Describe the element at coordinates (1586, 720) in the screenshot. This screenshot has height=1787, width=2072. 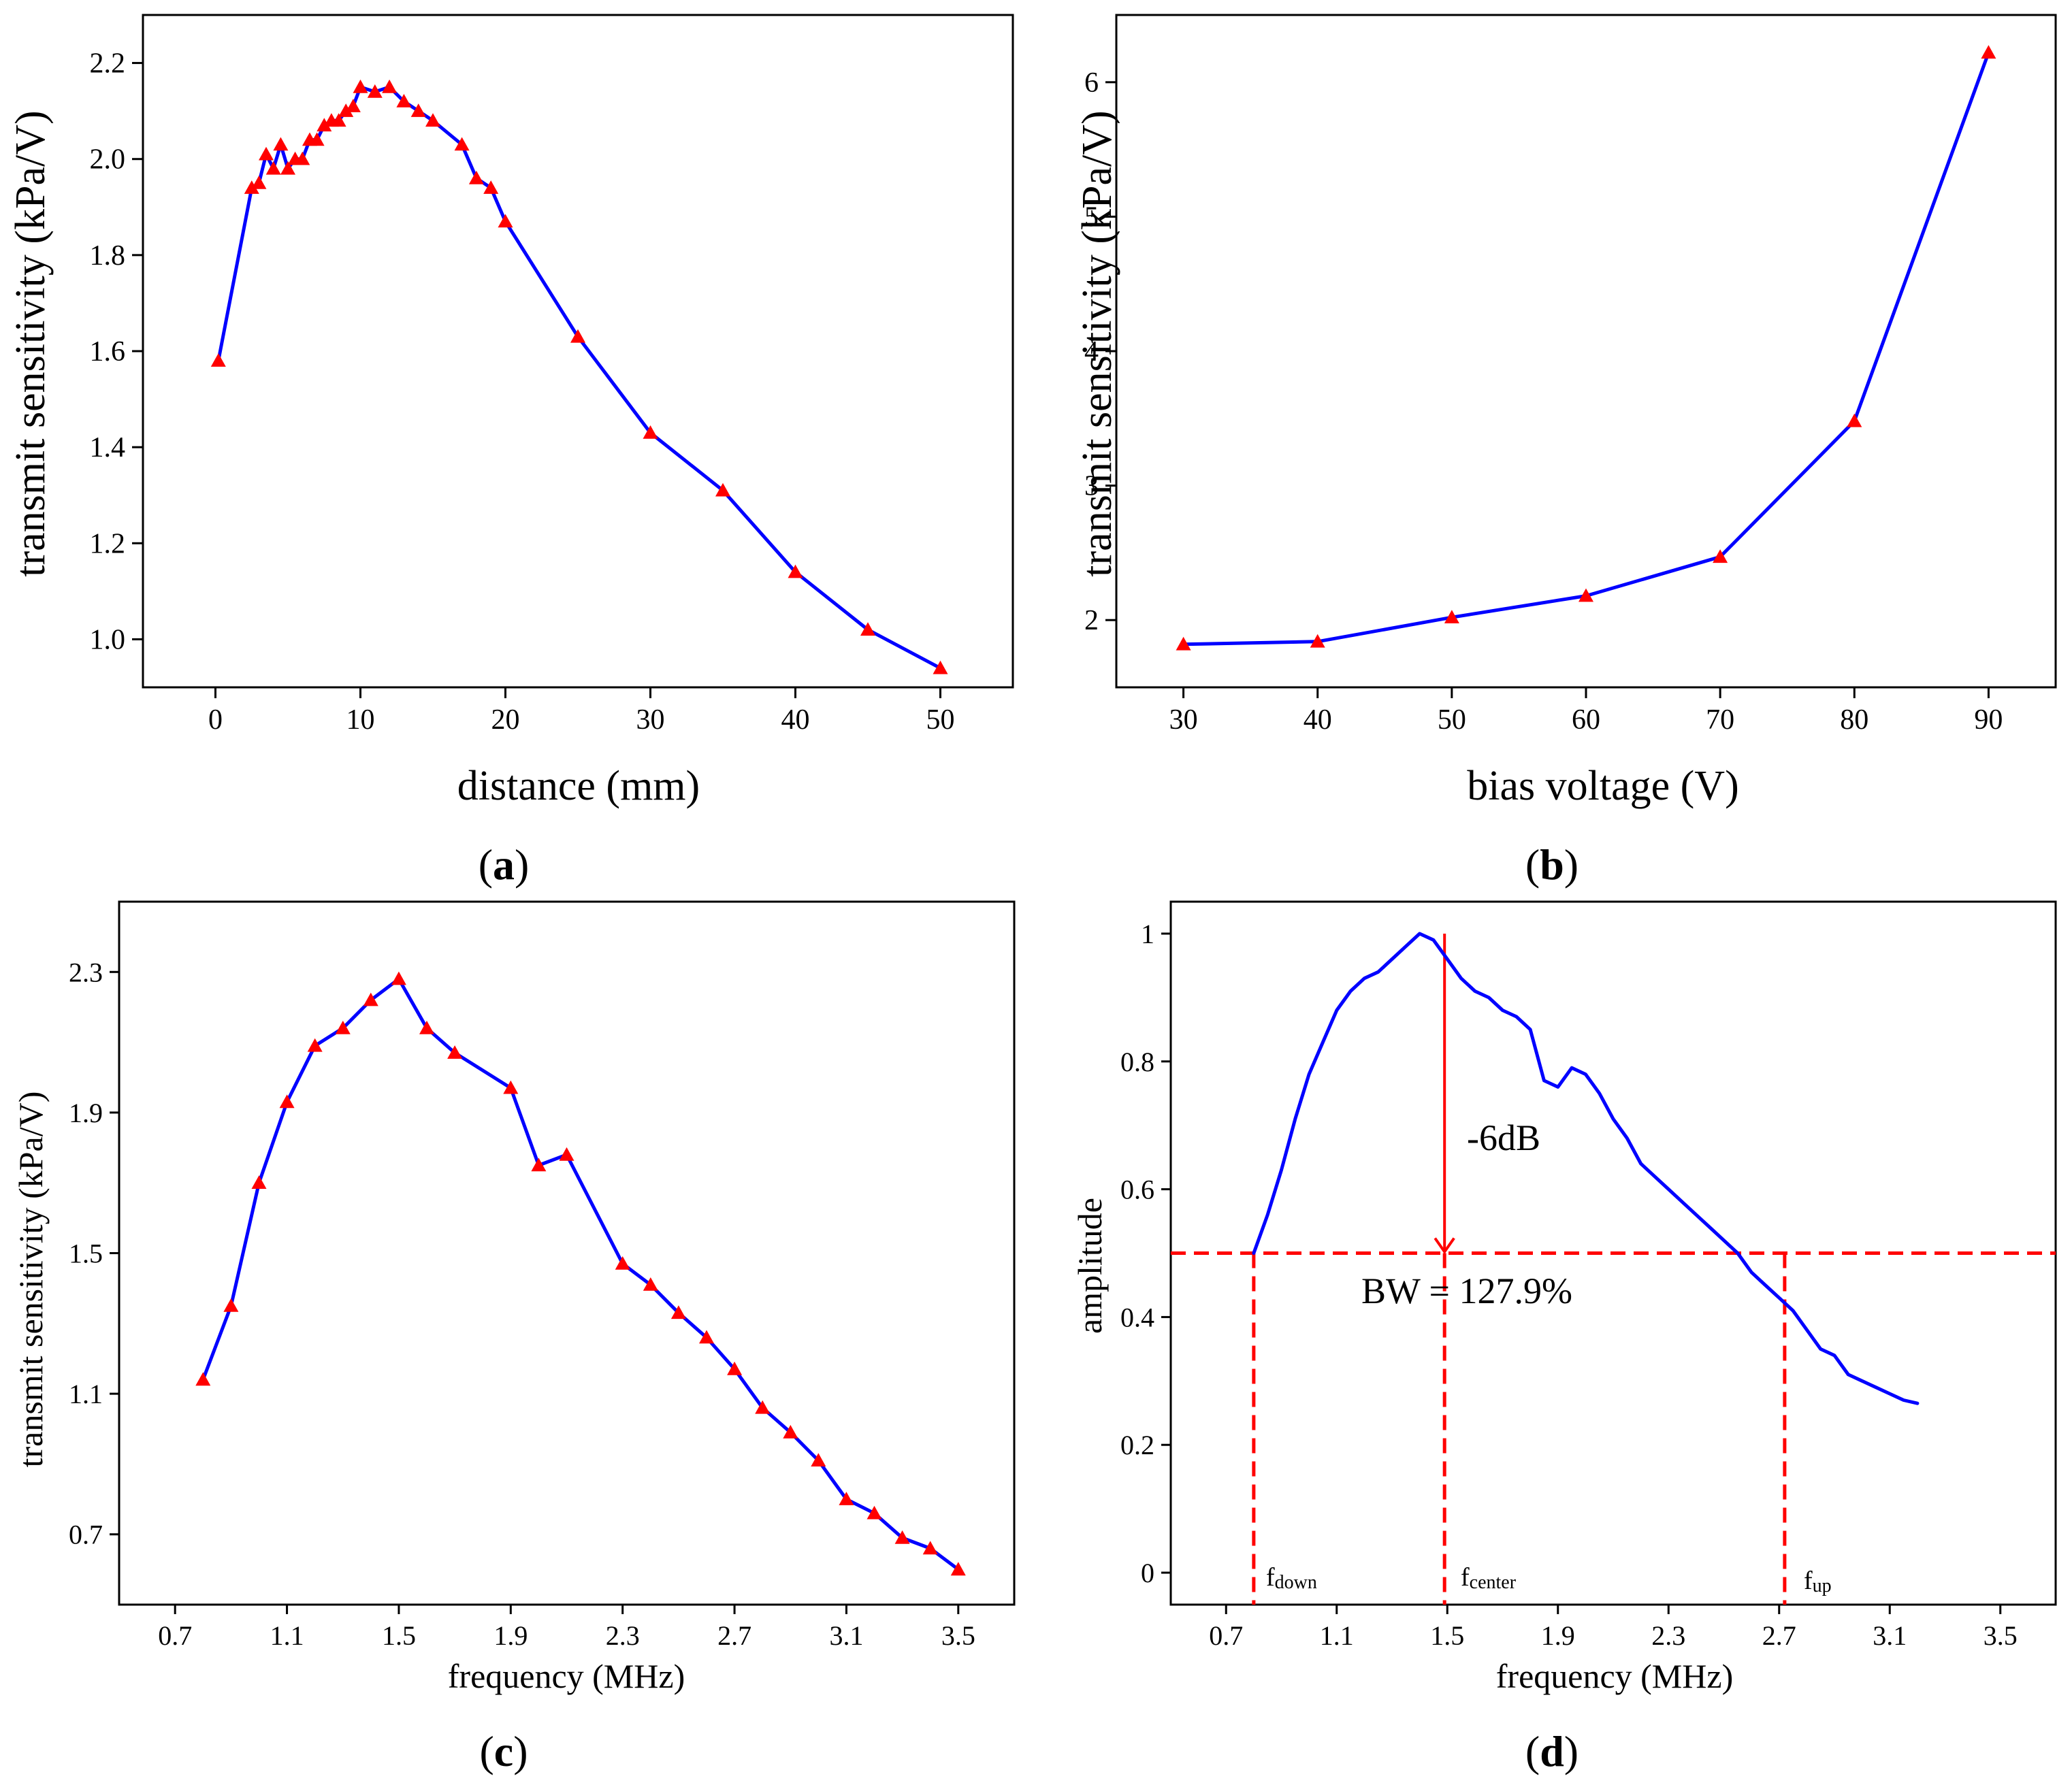
I see `x-tick-label: 60` at that location.